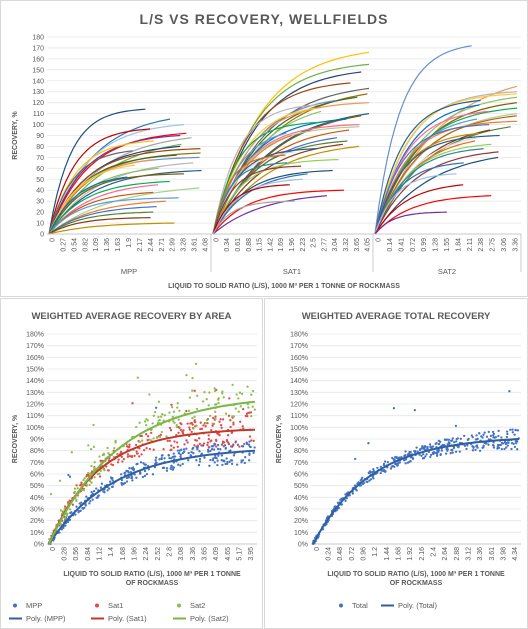 The image size is (528, 629). I want to click on x-tick-label: 2.71, so click(162, 245).